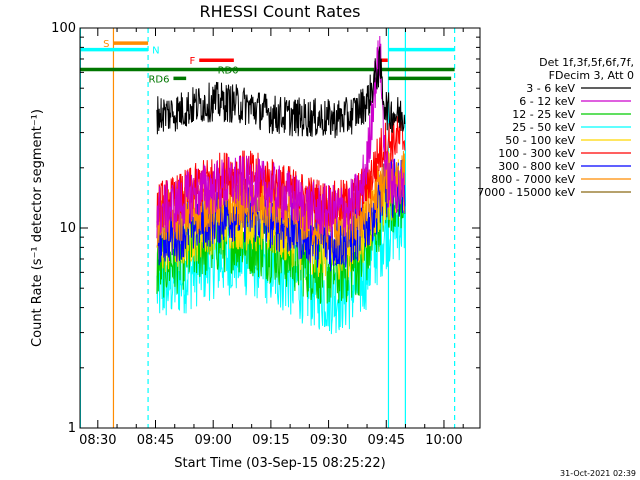 The image size is (640, 480). Describe the element at coordinates (543, 114) in the screenshot. I see `legend-label: 12 - 25 keV` at that location.